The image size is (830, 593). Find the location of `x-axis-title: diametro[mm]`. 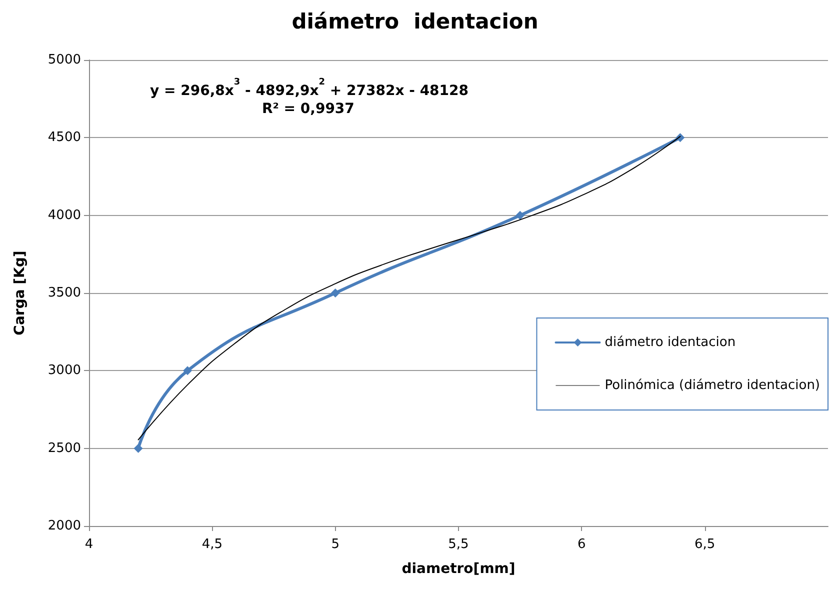

x-axis-title: diametro[mm] is located at coordinates (459, 569).